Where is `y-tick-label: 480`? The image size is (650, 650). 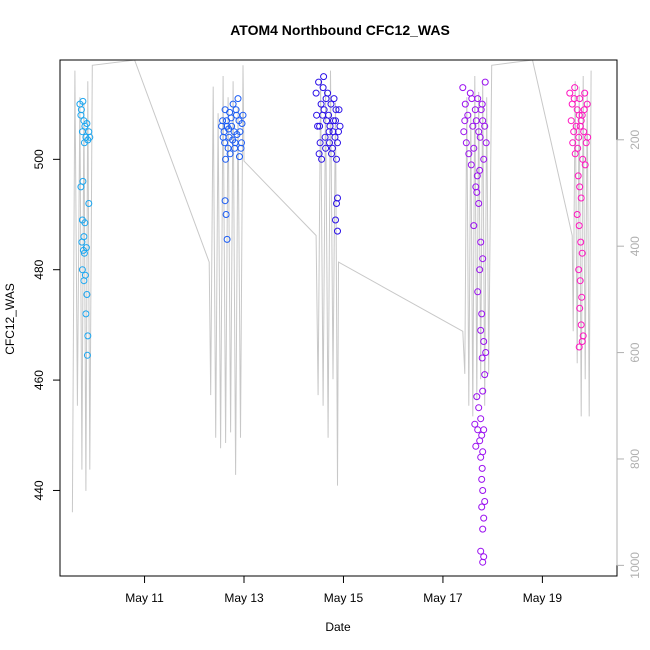
y-tick-label: 480 is located at coordinates (39, 269).